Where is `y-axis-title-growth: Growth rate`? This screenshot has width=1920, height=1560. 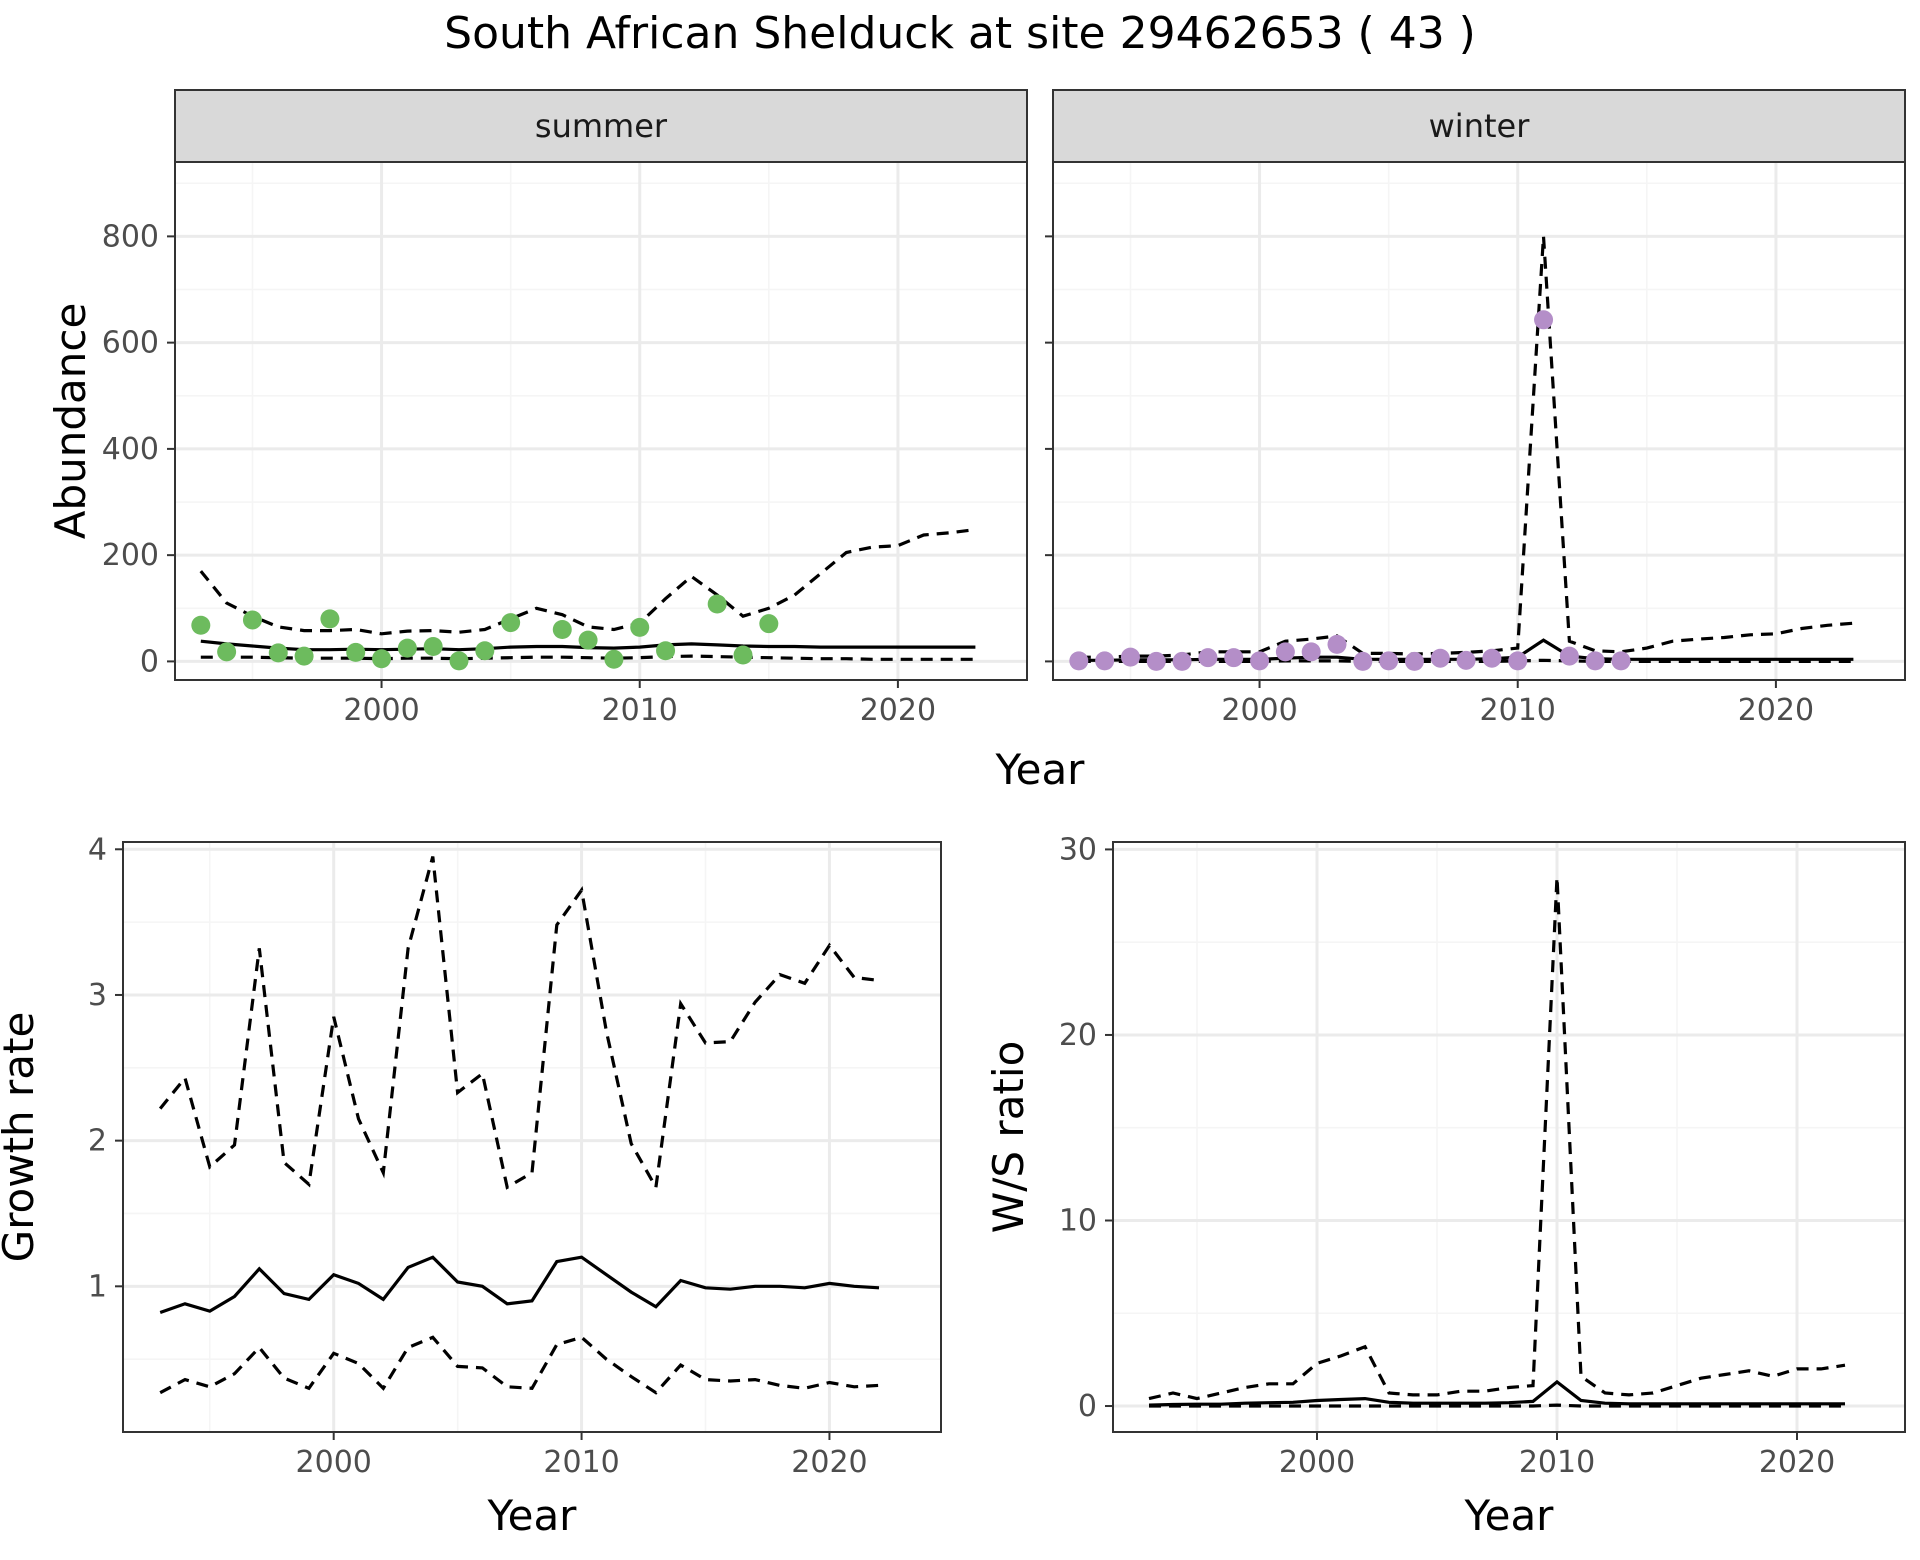
y-axis-title-growth: Growth rate is located at coordinates (21, 1137).